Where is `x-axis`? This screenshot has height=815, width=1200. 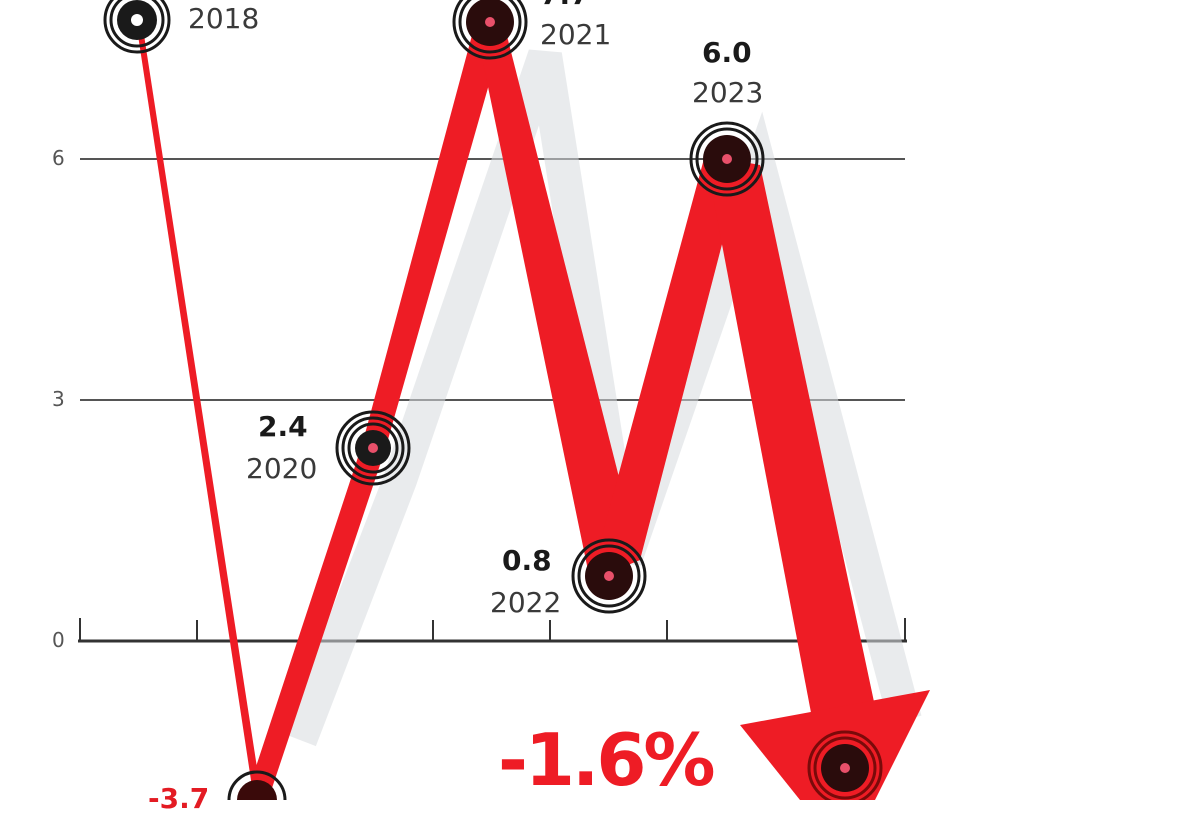
x-axis is located at coordinates (492, 630).